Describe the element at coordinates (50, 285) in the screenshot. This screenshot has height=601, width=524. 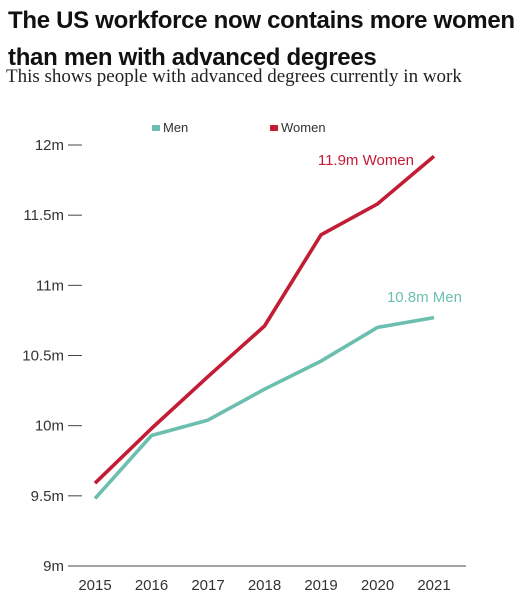
I see `y-tick-label: 11m` at that location.